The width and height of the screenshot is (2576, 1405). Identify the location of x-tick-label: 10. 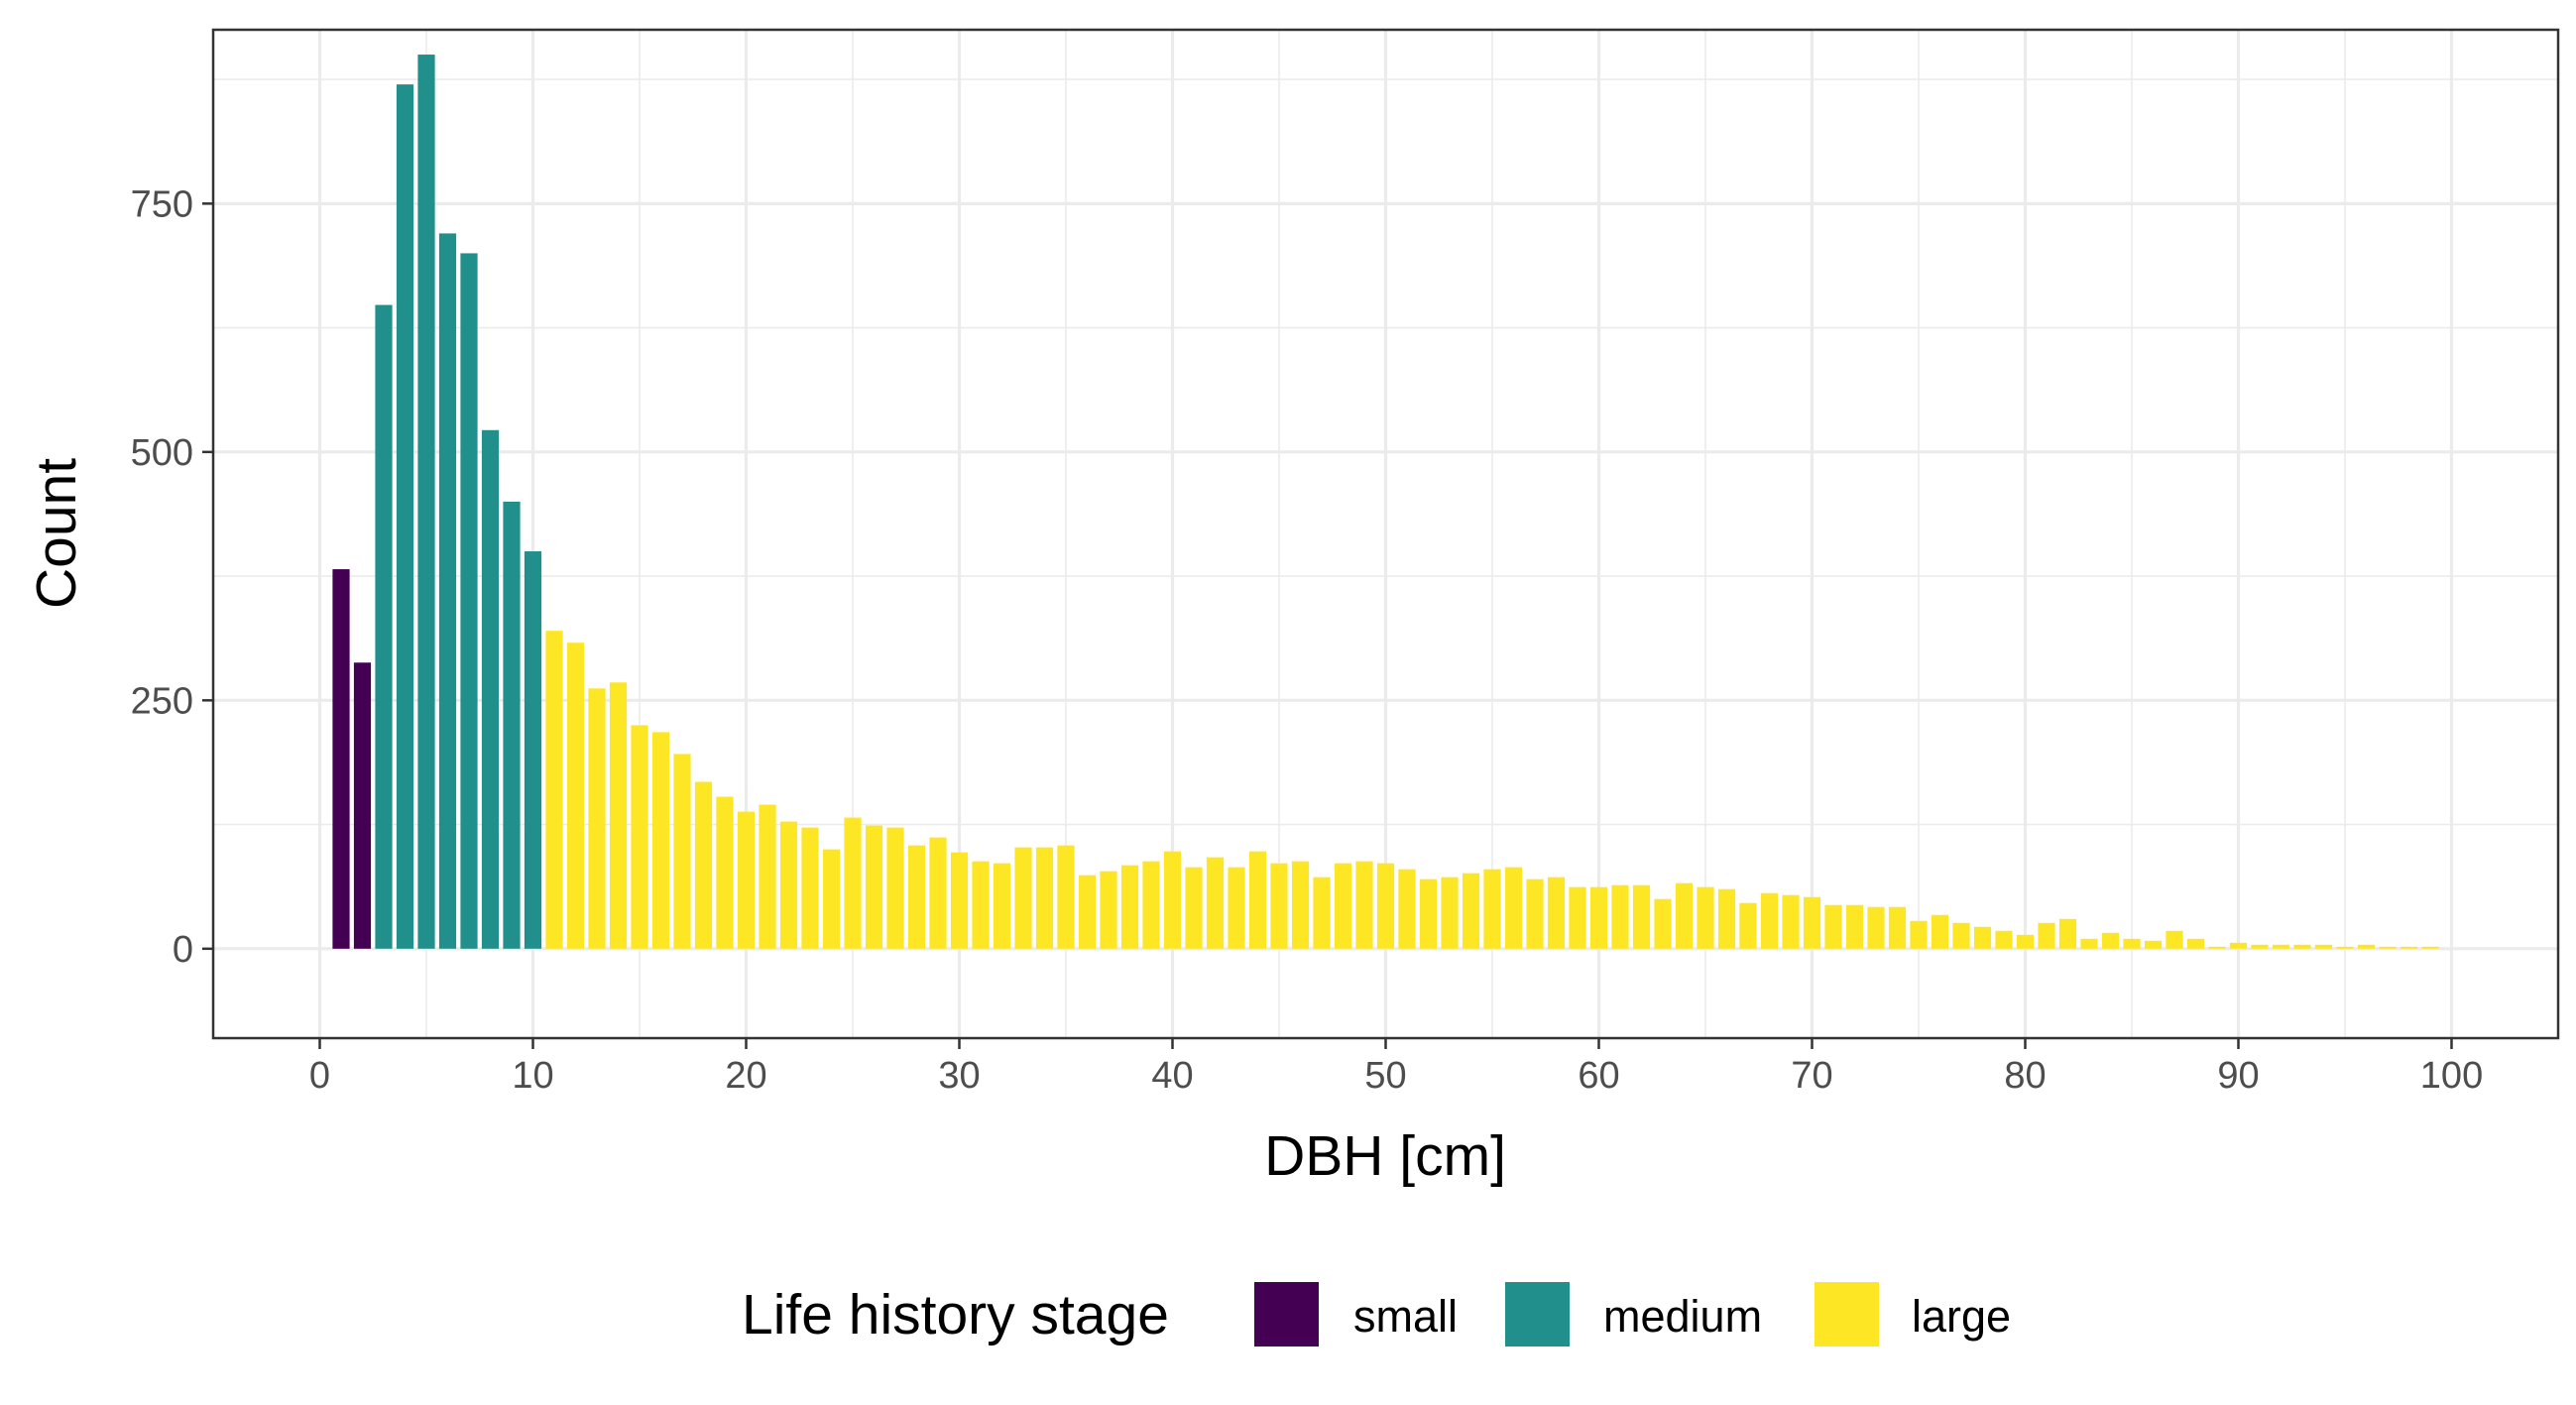
(532, 1076).